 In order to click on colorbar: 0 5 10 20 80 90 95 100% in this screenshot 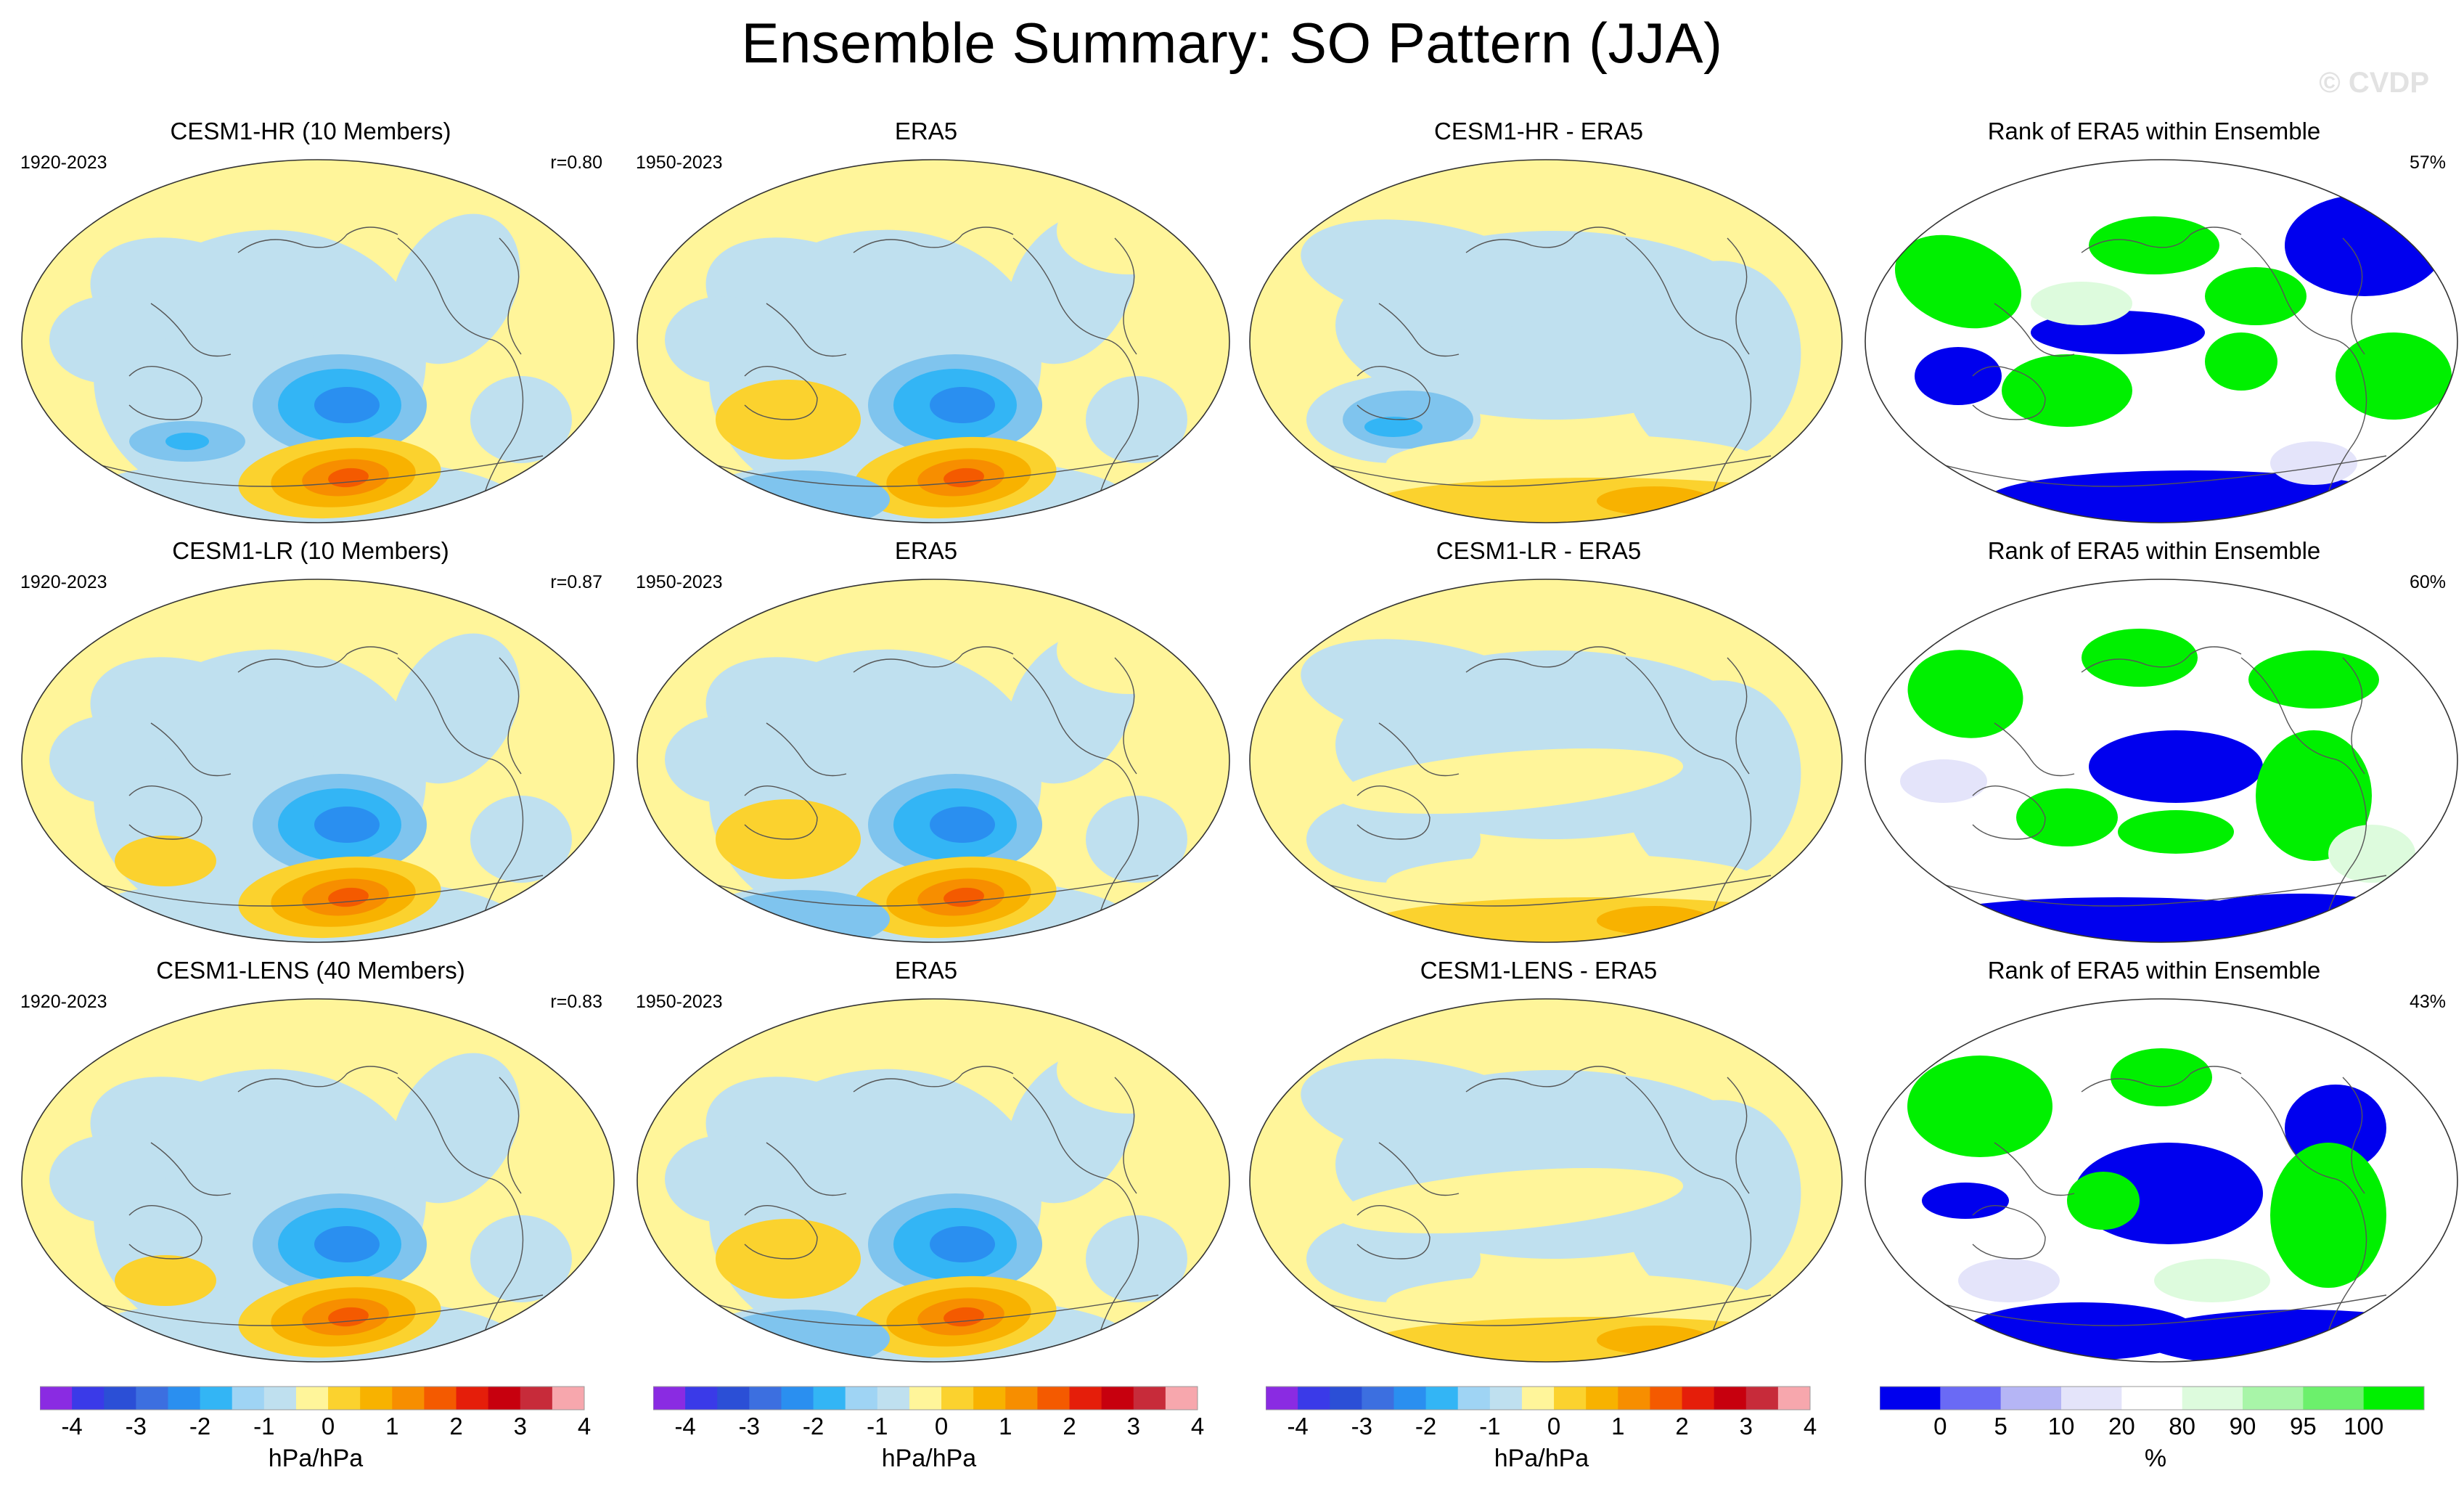, I will do `click(2155, 1429)`.